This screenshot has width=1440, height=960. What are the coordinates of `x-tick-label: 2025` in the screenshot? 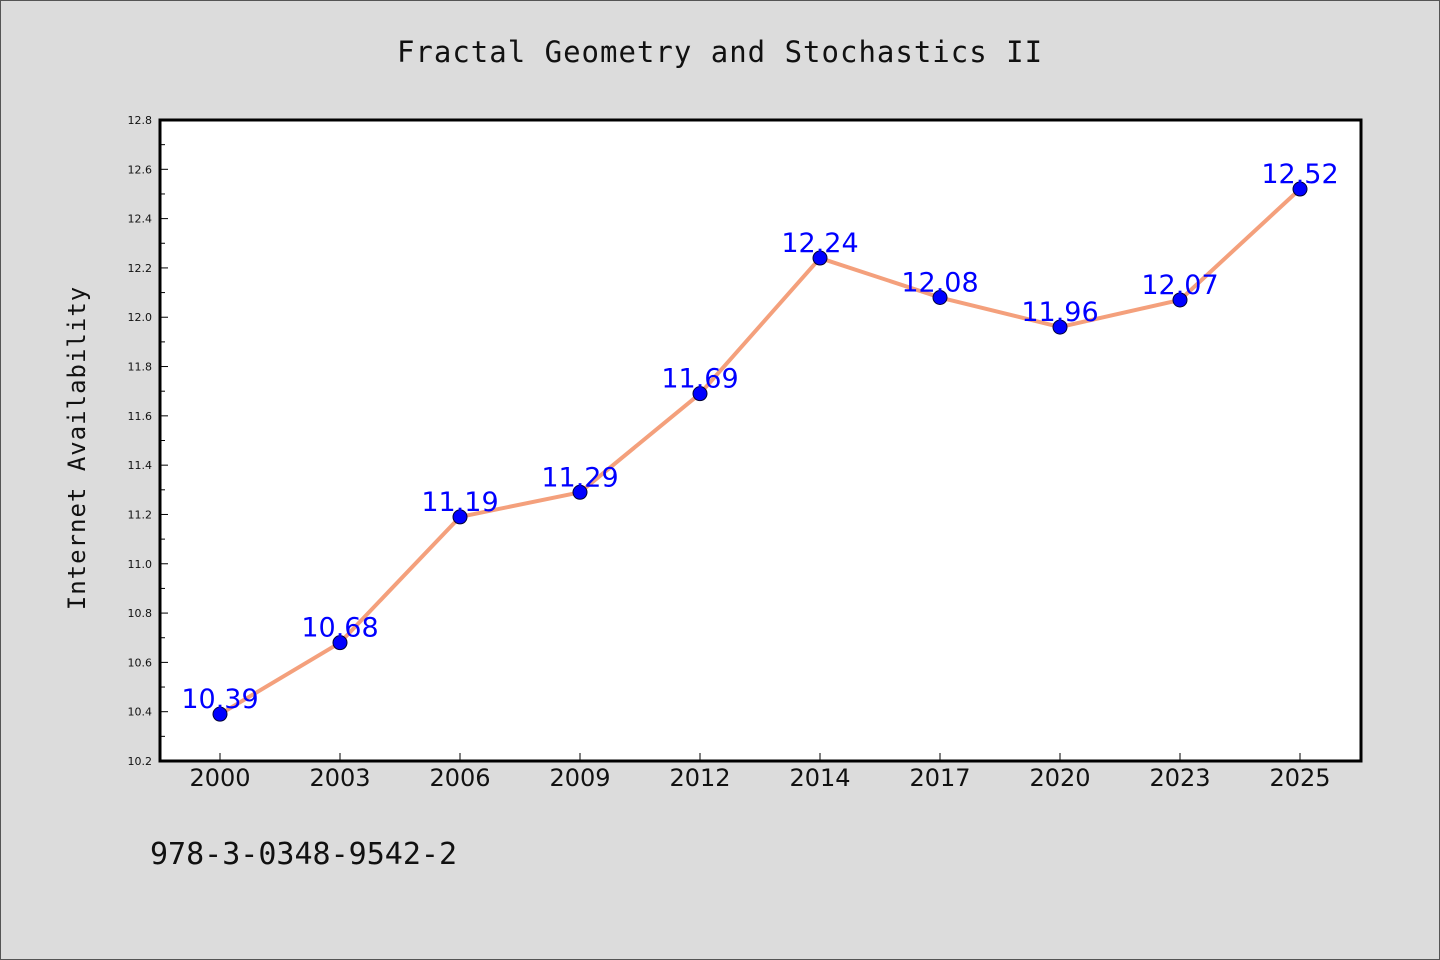 It's located at (1299, 778).